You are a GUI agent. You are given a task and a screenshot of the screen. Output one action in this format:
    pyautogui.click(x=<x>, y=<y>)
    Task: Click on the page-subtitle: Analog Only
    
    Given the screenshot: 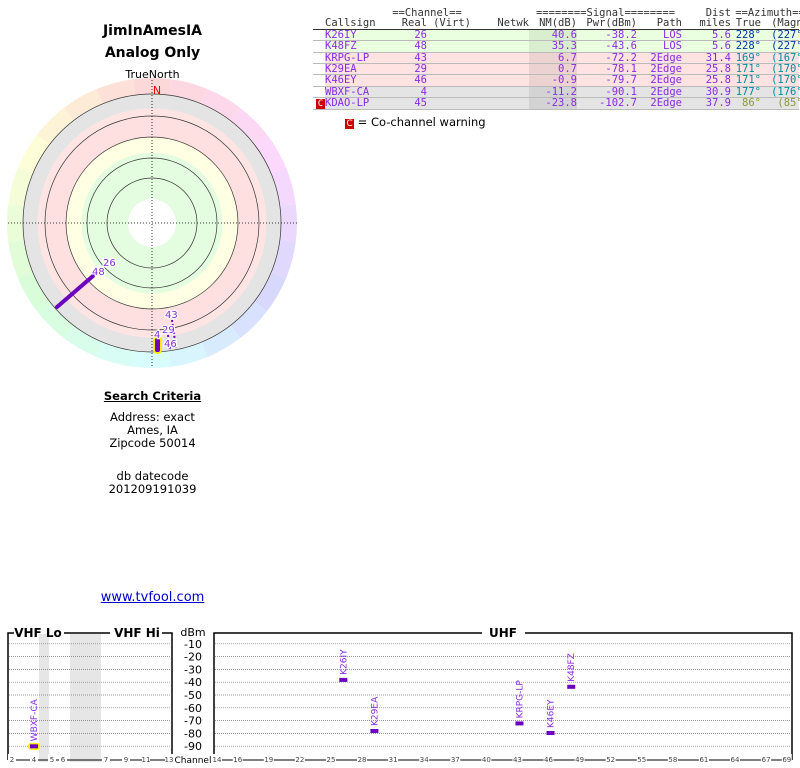 What is the action you would take?
    pyautogui.click(x=152, y=53)
    